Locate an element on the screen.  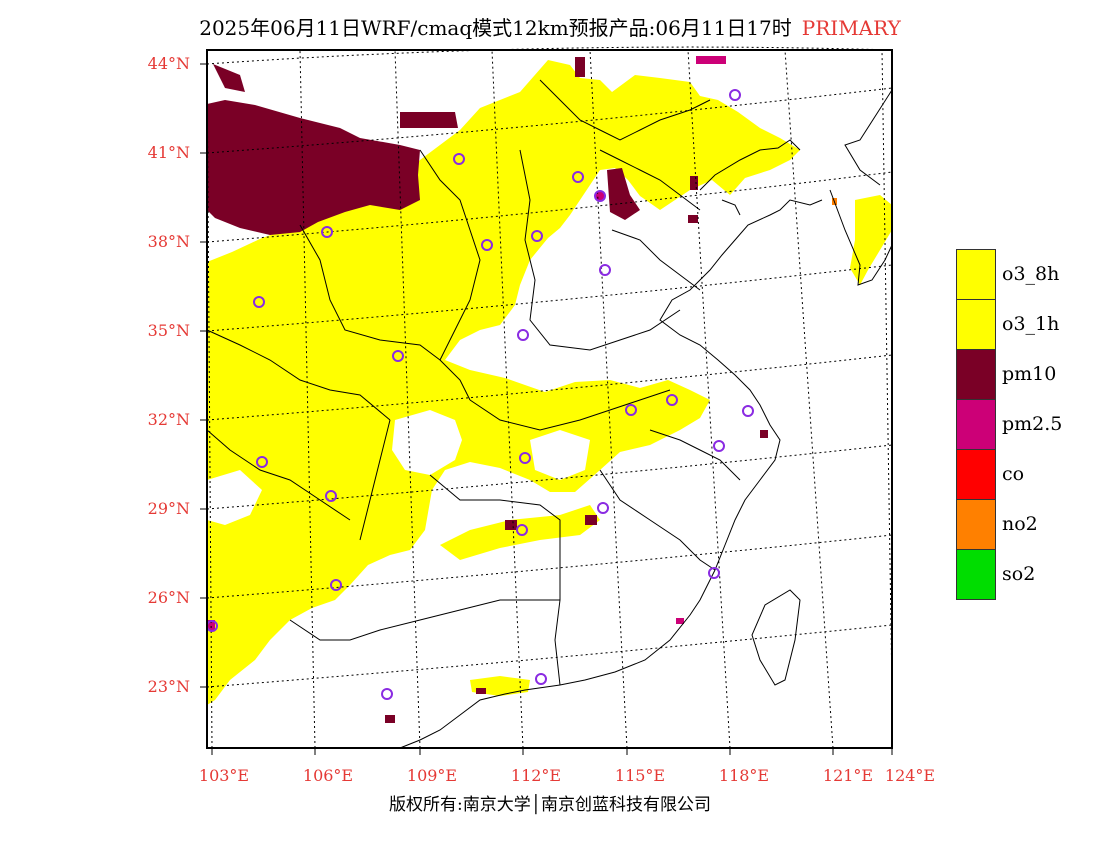
lat-label-38: 38°N is located at coordinates (168, 241).